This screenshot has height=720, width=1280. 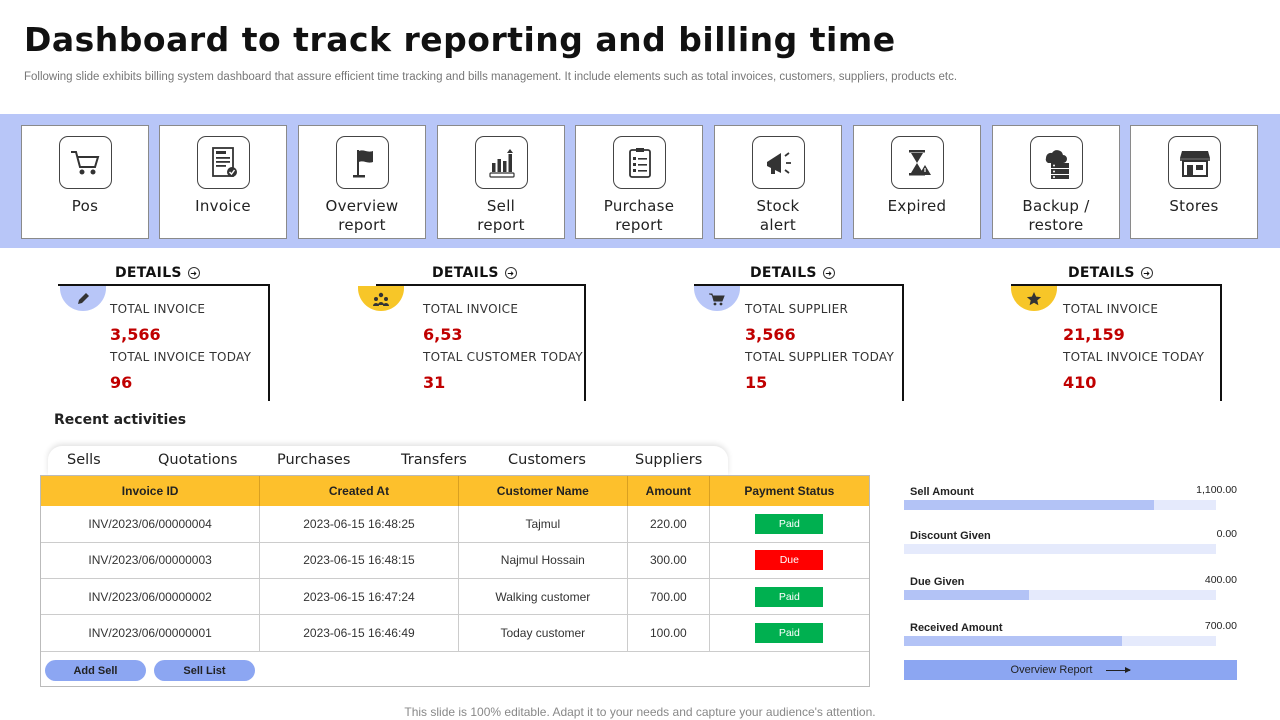 What do you see at coordinates (1051, 670) in the screenshot?
I see `overview-report-label: Overview Report` at bounding box center [1051, 670].